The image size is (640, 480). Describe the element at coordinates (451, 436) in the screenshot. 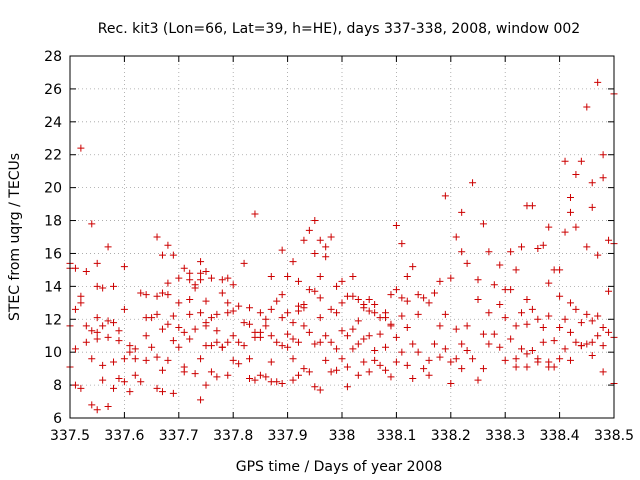

I see `x-tick-label: 338.2` at that location.